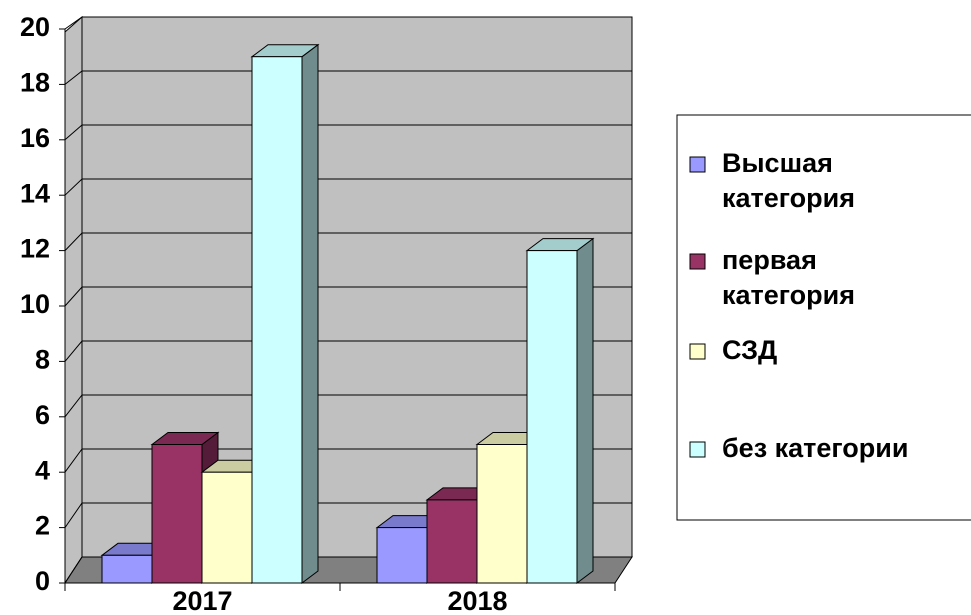 The image size is (971, 615). What do you see at coordinates (73, 300) in the screenshot?
I see `side-wall` at bounding box center [73, 300].